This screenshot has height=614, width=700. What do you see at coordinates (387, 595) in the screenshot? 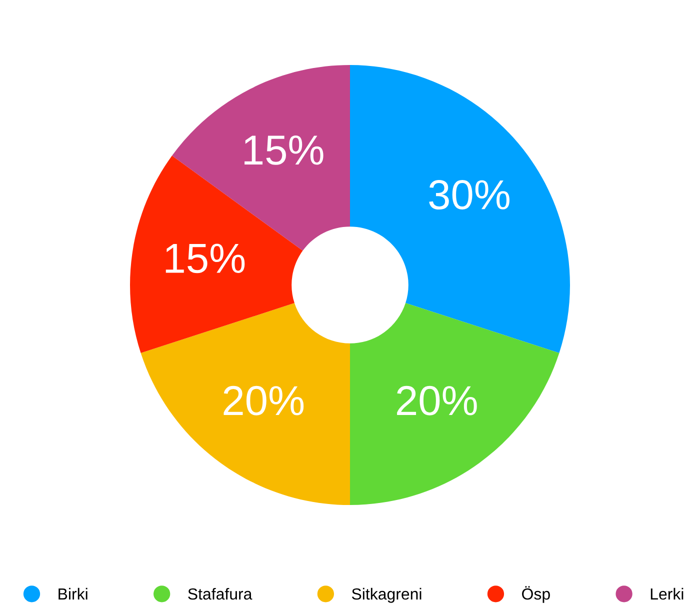
I see `legend-label: Sitkagreni` at bounding box center [387, 595].